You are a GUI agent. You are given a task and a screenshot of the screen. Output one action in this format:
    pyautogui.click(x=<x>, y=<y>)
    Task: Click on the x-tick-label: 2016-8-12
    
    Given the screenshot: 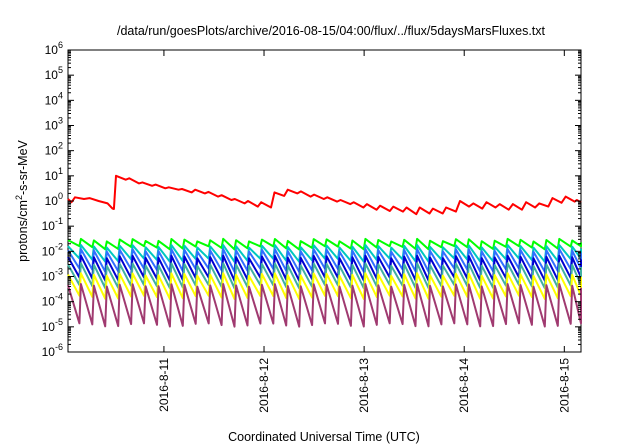 What is the action you would take?
    pyautogui.click(x=264, y=385)
    